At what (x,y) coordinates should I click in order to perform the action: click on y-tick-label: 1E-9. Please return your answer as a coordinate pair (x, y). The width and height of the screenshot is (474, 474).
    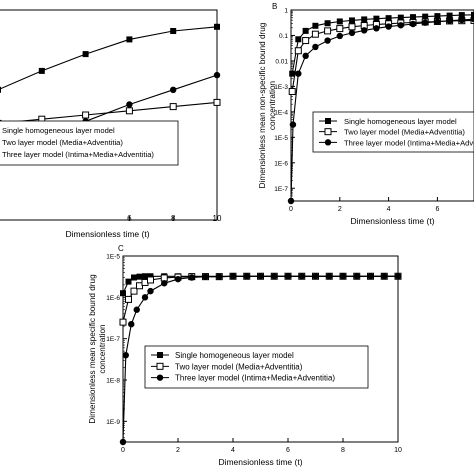
    Looking at the image, I should click on (113, 422).